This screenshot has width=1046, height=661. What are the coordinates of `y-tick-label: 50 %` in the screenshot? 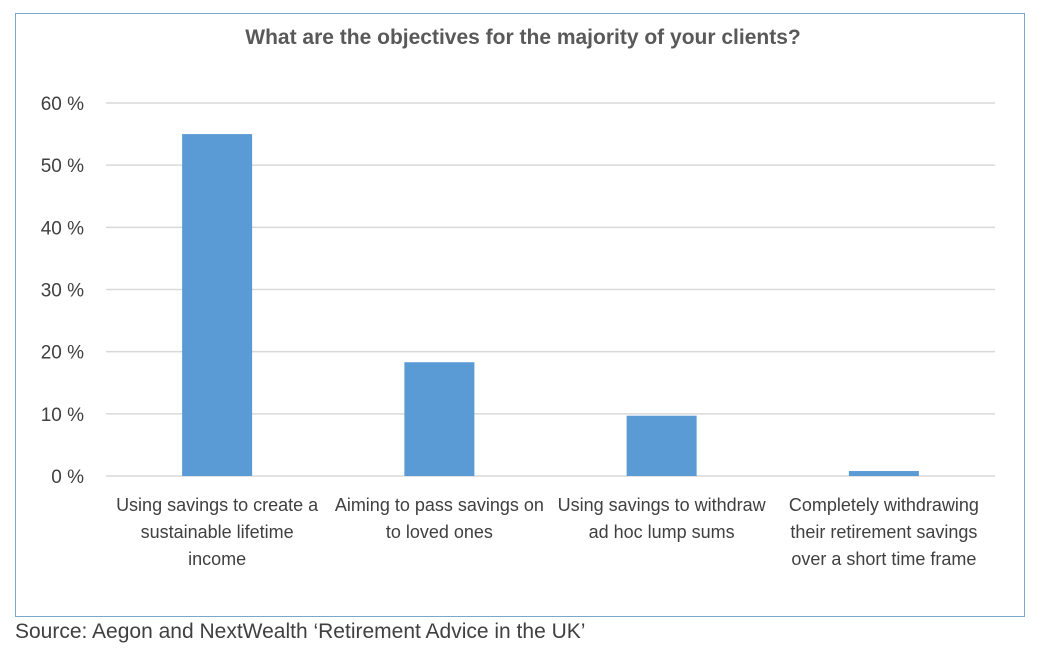 It's located at (62, 166).